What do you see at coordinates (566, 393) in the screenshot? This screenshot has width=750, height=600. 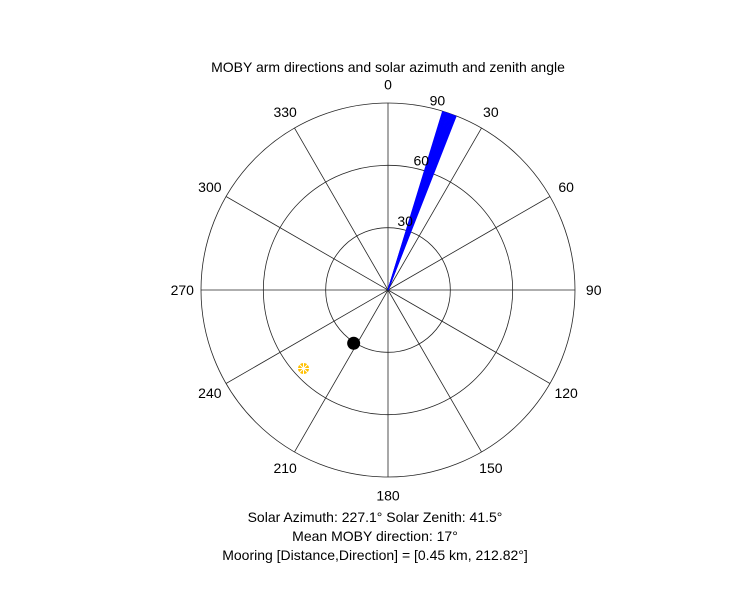 I see `angle-tick-label: 120` at bounding box center [566, 393].